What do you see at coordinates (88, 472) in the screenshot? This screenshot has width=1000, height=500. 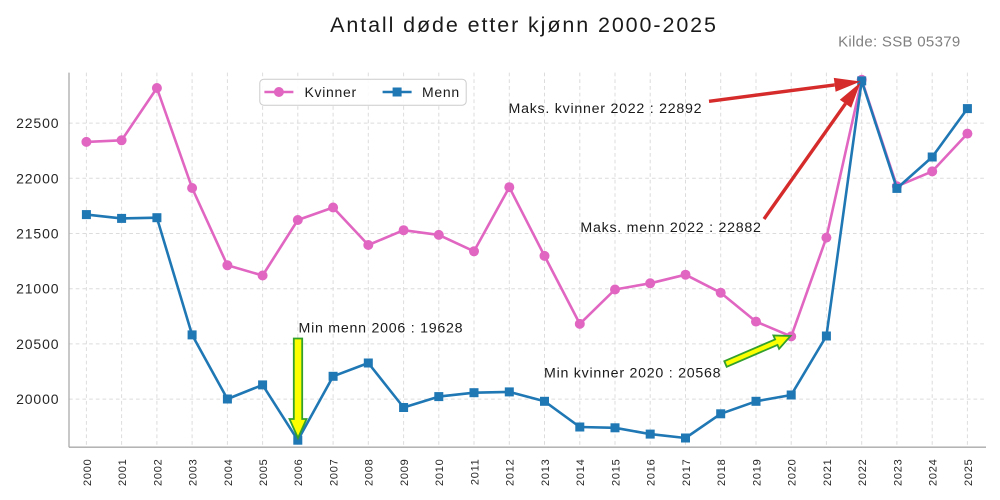 I see `svg-text: 2000` at bounding box center [88, 472].